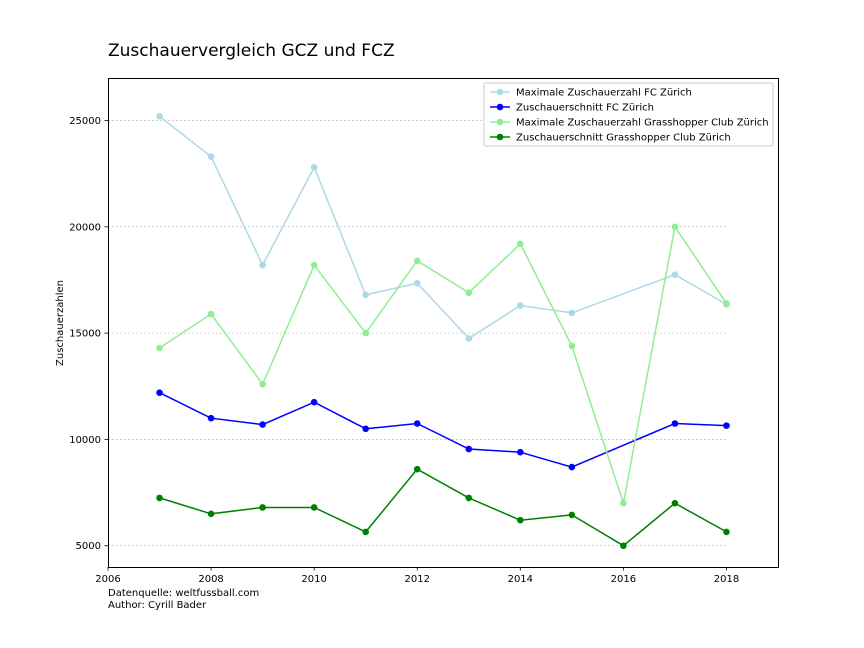 The image size is (864, 648). I want to click on x-tick-label: 2016, so click(623, 579).